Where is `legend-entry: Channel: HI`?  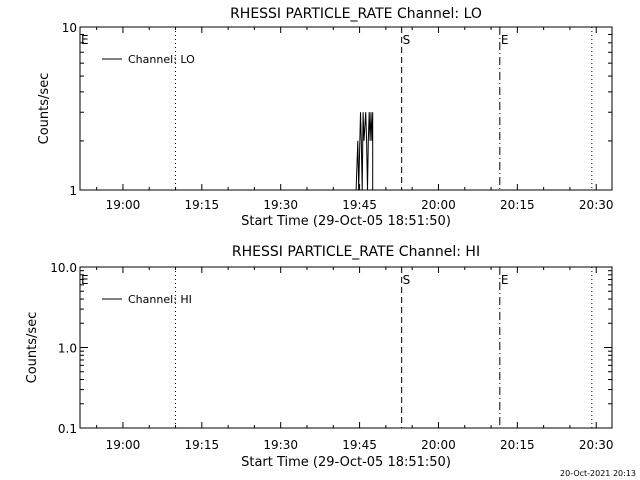 legend-entry: Channel: HI is located at coordinates (160, 299).